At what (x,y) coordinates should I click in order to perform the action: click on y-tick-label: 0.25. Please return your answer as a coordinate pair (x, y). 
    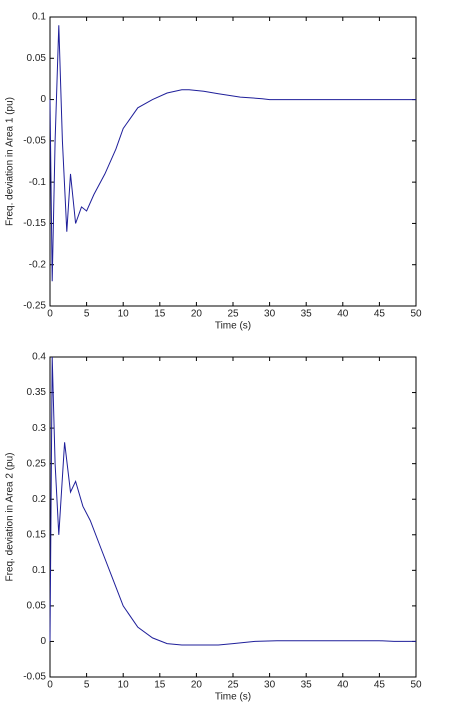
    Looking at the image, I should click on (37, 463).